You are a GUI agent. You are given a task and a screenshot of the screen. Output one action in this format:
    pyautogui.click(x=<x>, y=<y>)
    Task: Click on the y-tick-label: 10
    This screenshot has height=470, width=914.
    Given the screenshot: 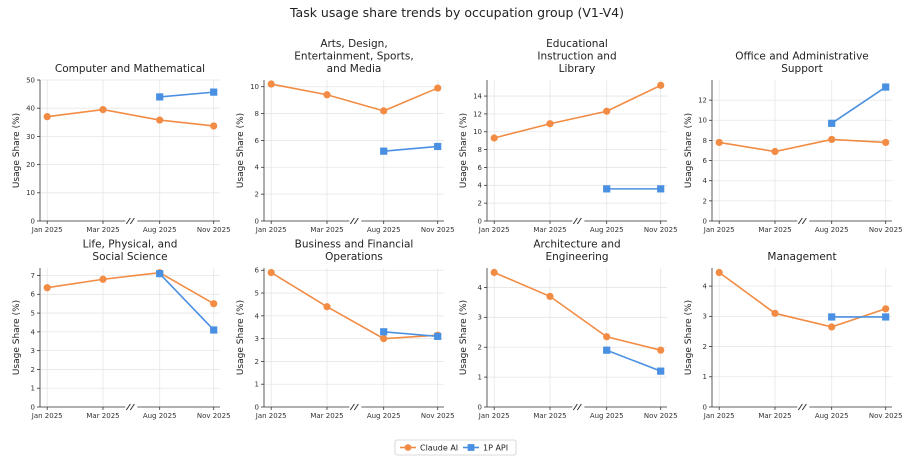 What is the action you would take?
    pyautogui.click(x=477, y=132)
    